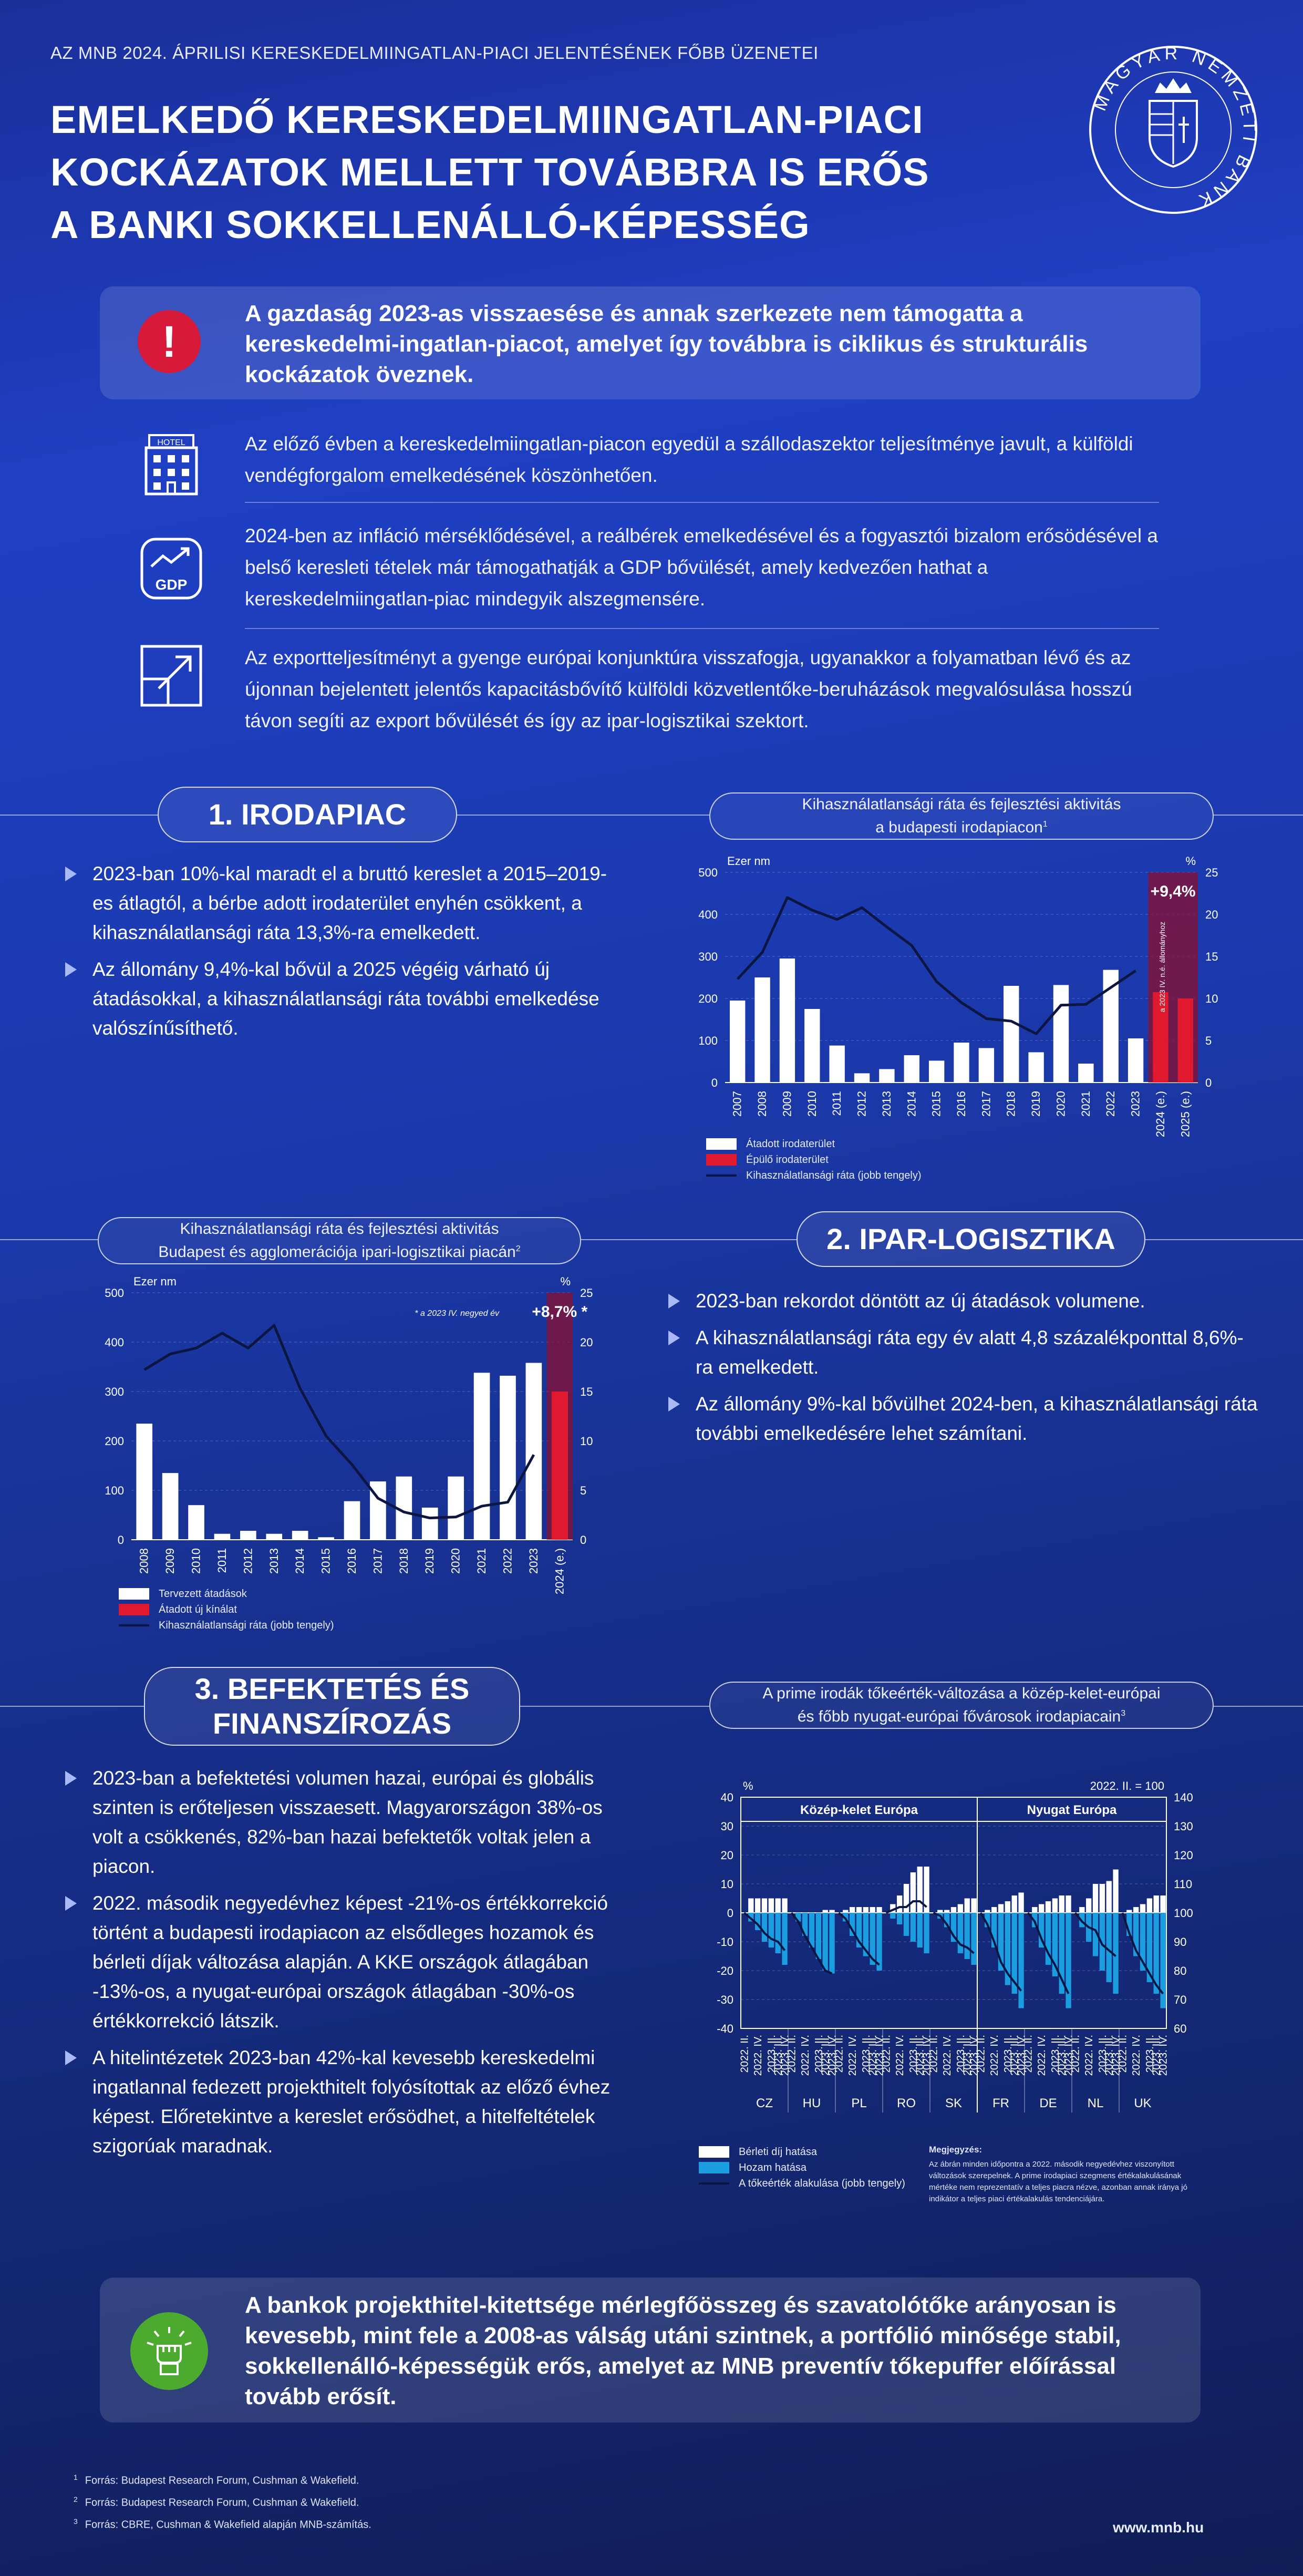  What do you see at coordinates (1000, 2103) in the screenshot?
I see `country-label: FR` at bounding box center [1000, 2103].